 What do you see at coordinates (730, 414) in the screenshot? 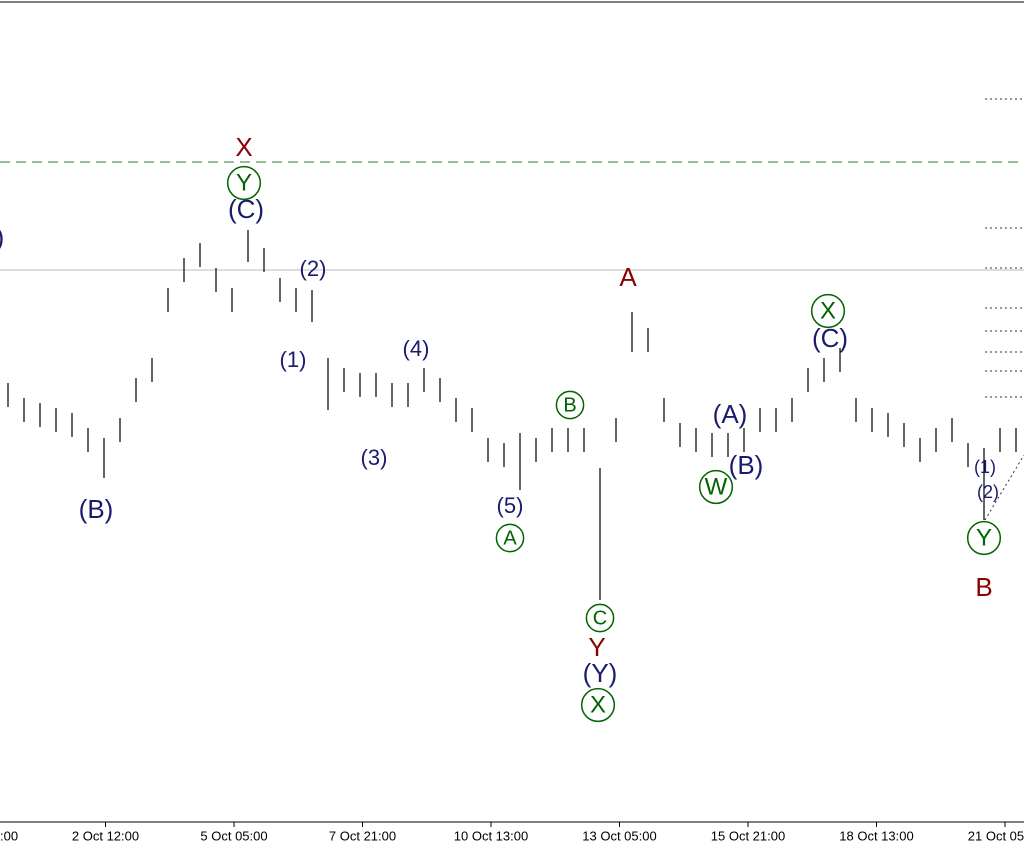
I see `wave-label: (A)` at bounding box center [730, 414].